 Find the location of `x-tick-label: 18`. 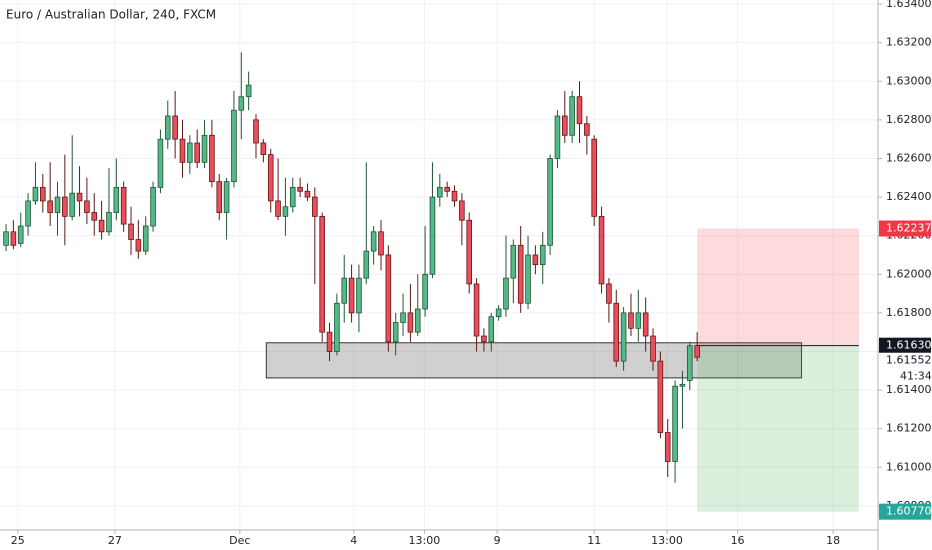

x-tick-label: 18 is located at coordinates (833, 540).